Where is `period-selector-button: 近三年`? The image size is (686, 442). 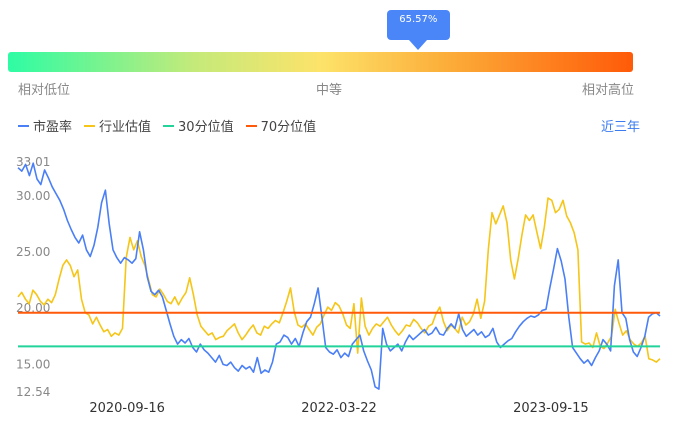
period-selector-button: 近三年 is located at coordinates (620, 127).